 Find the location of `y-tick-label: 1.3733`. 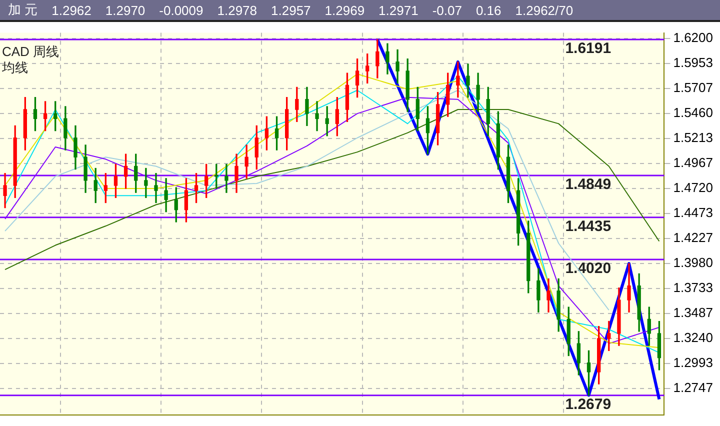

y-tick-label: 1.3733 is located at coordinates (693, 288).